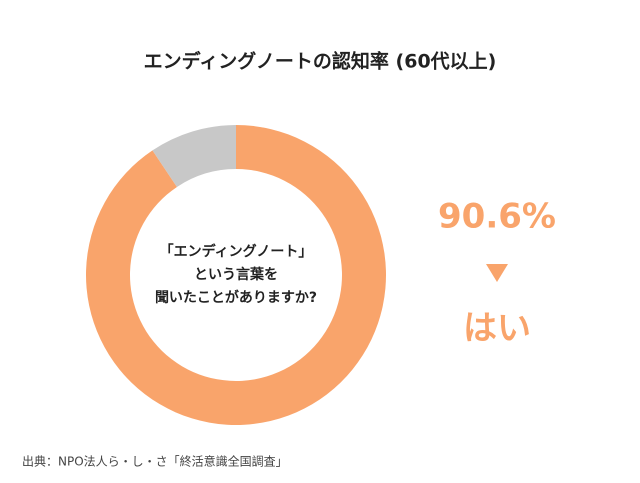 The width and height of the screenshot is (640, 483). I want to click on source: 出典：NPO法人ら・し・さ「終活意識全国調査」, so click(155, 461).